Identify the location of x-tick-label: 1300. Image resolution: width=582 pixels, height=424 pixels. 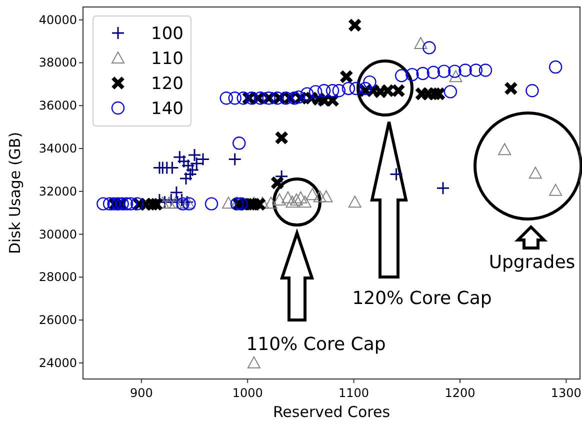
(566, 393).